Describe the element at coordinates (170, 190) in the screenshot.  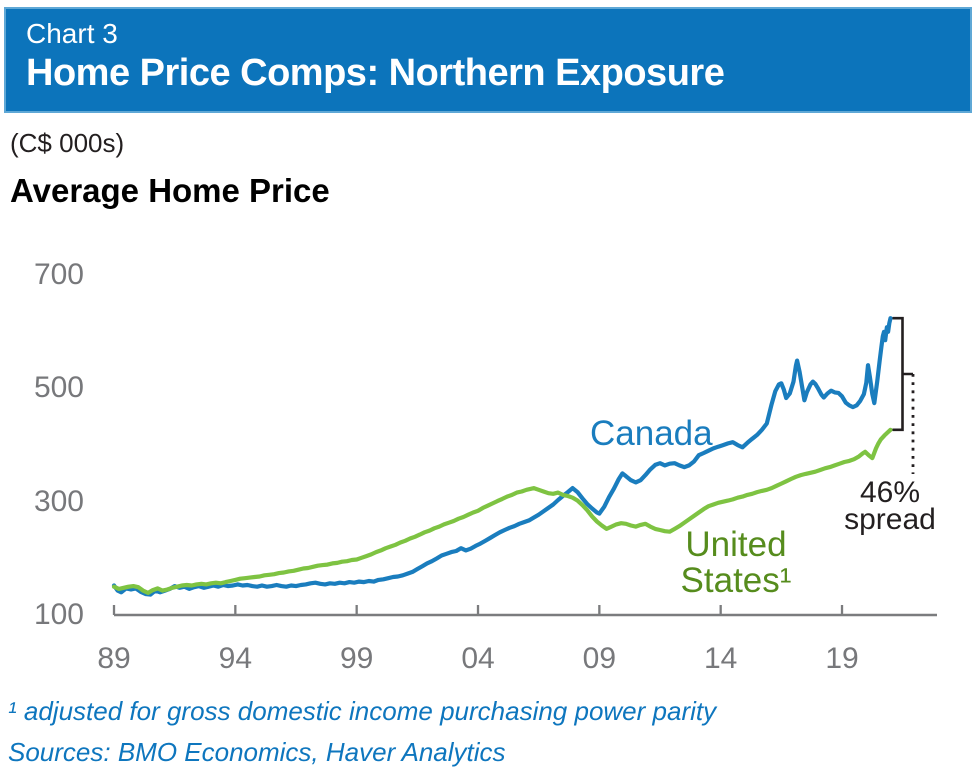
I see `chart-subtitle: Average Home Price` at that location.